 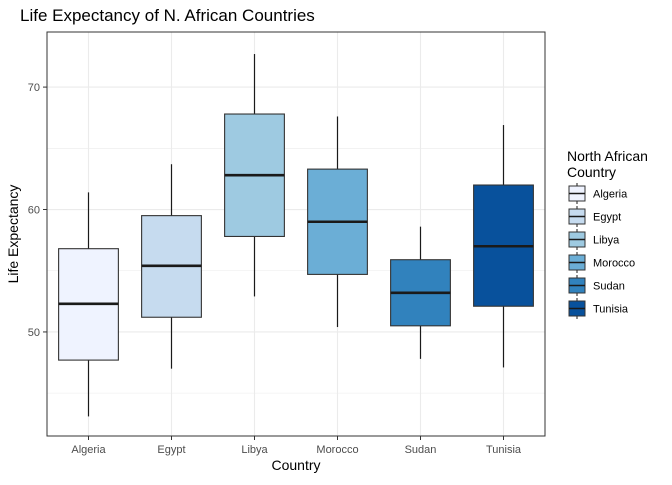 I want to click on legend-item-tunisia: Tunisia, so click(x=598, y=308).